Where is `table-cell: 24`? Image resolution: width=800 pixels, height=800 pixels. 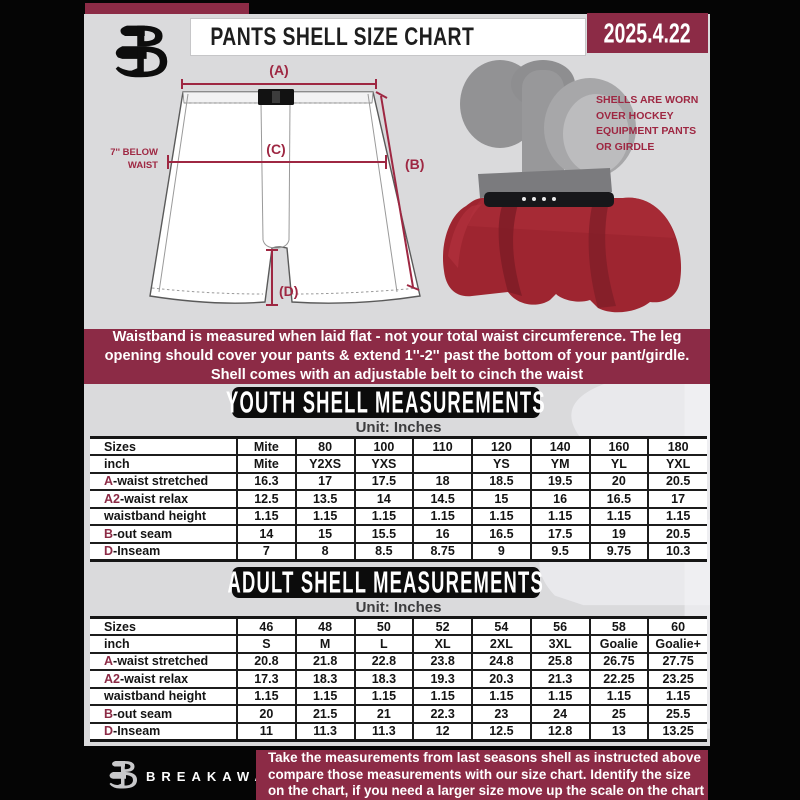
table-cell: 24 is located at coordinates (559, 713).